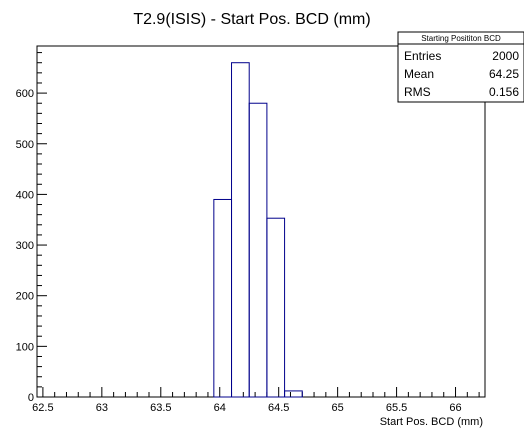 This screenshot has height=430, width=524. What do you see at coordinates (42, 408) in the screenshot?
I see `x-tick-label: 62.5` at bounding box center [42, 408].